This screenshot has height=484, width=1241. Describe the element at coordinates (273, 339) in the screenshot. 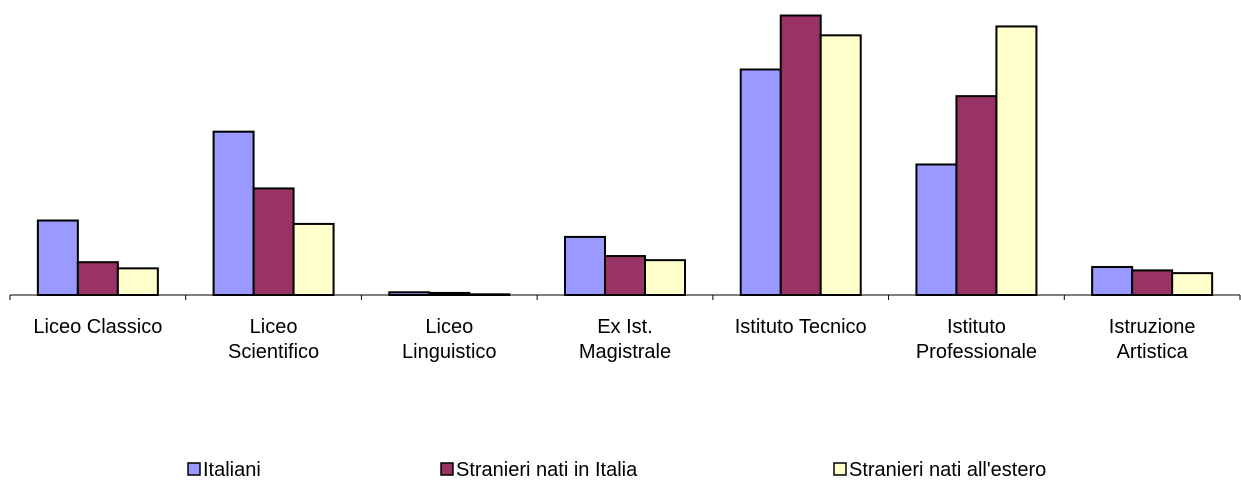

I see `x-tick-label: Liceo Scientifico` at that location.